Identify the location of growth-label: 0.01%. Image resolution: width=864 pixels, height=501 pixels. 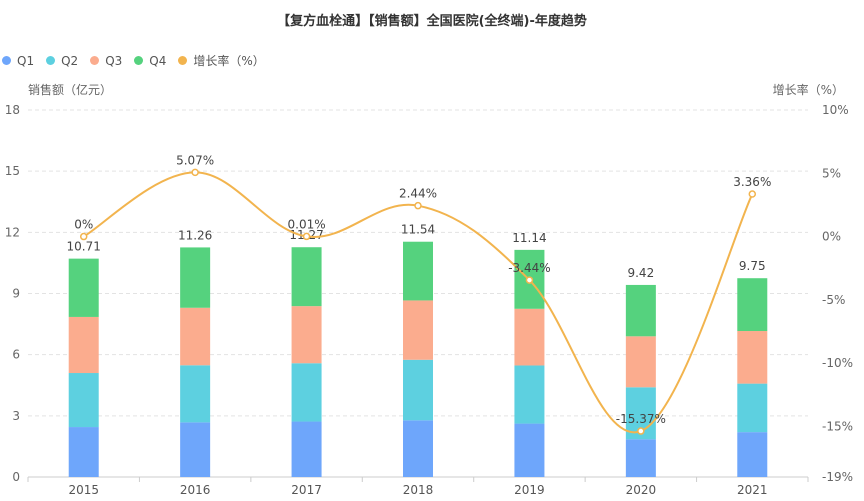
(307, 224).